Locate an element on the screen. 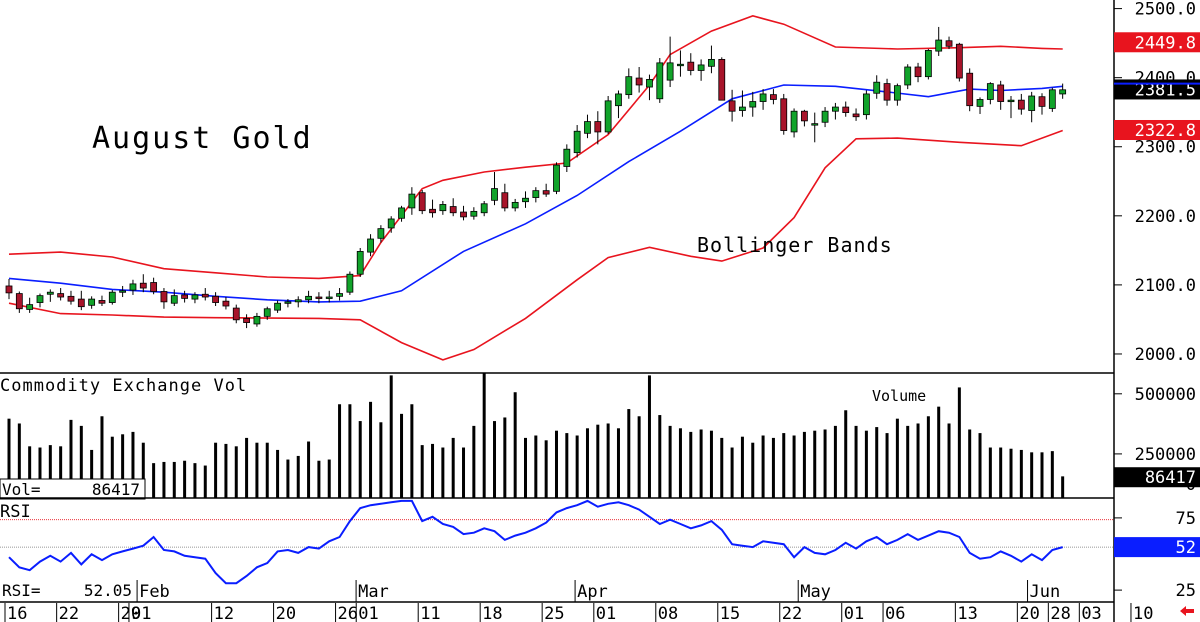 This screenshot has height=622, width=1200. date-label: 20 is located at coordinates (286, 613).